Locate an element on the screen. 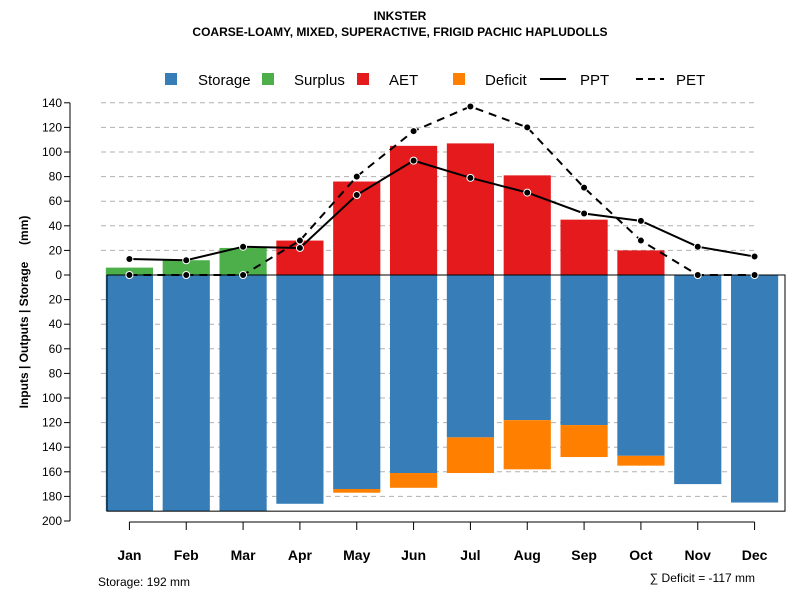 This screenshot has height=600, width=800. storage-total: Storage: 192 mm is located at coordinates (144, 582).